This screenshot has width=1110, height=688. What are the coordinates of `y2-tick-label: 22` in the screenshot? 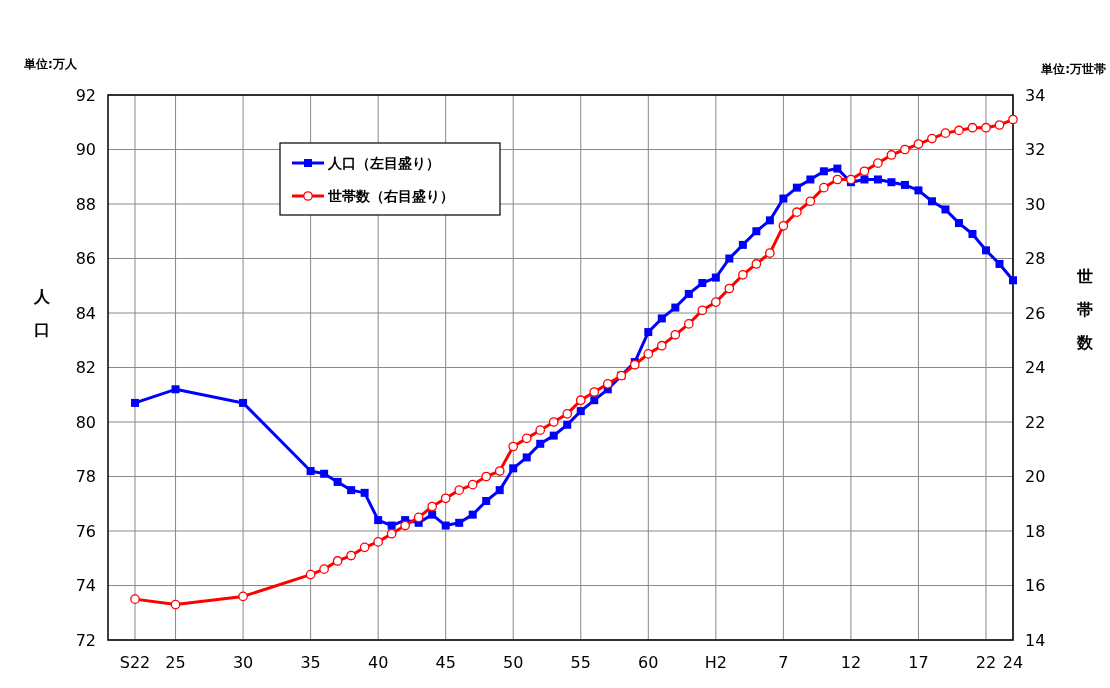 It's located at (1035, 422).